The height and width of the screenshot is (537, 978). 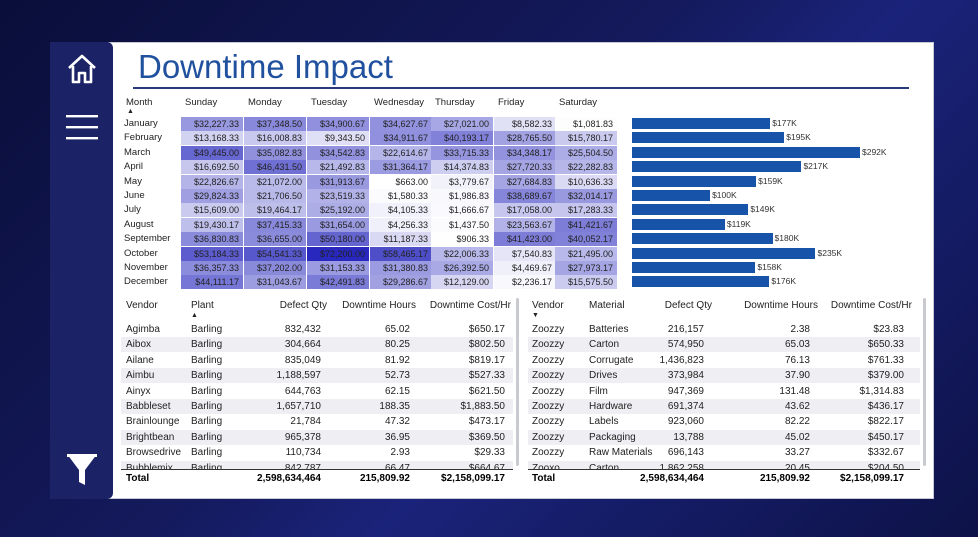 What do you see at coordinates (212, 239) in the screenshot?
I see `heatmap-cell: $36,830.83` at bounding box center [212, 239].